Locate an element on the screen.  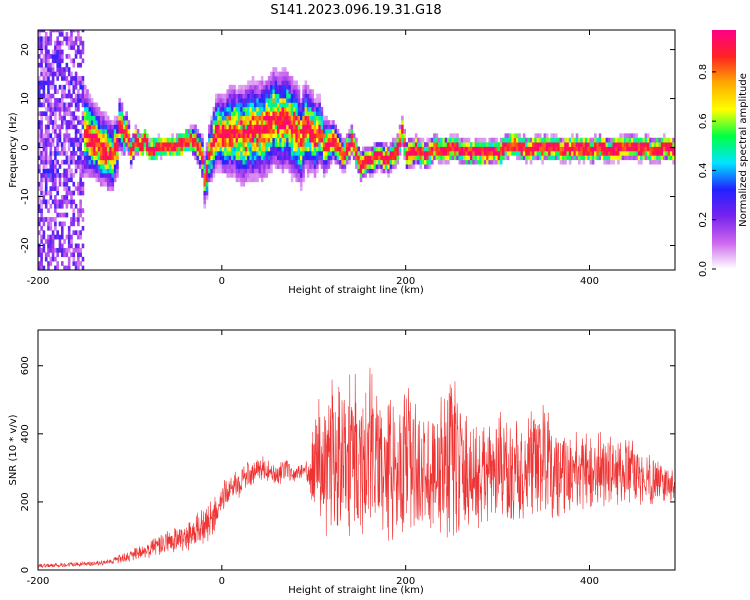
colorbar-tick-label: 0.6 is located at coordinates (703, 121).